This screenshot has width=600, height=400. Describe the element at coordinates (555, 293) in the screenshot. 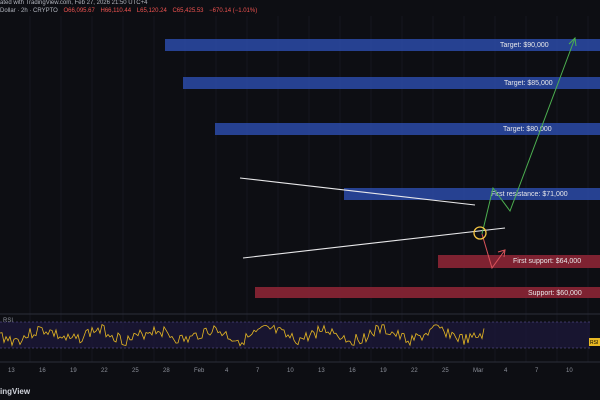

I see `support-label: Support: $60,000` at that location.